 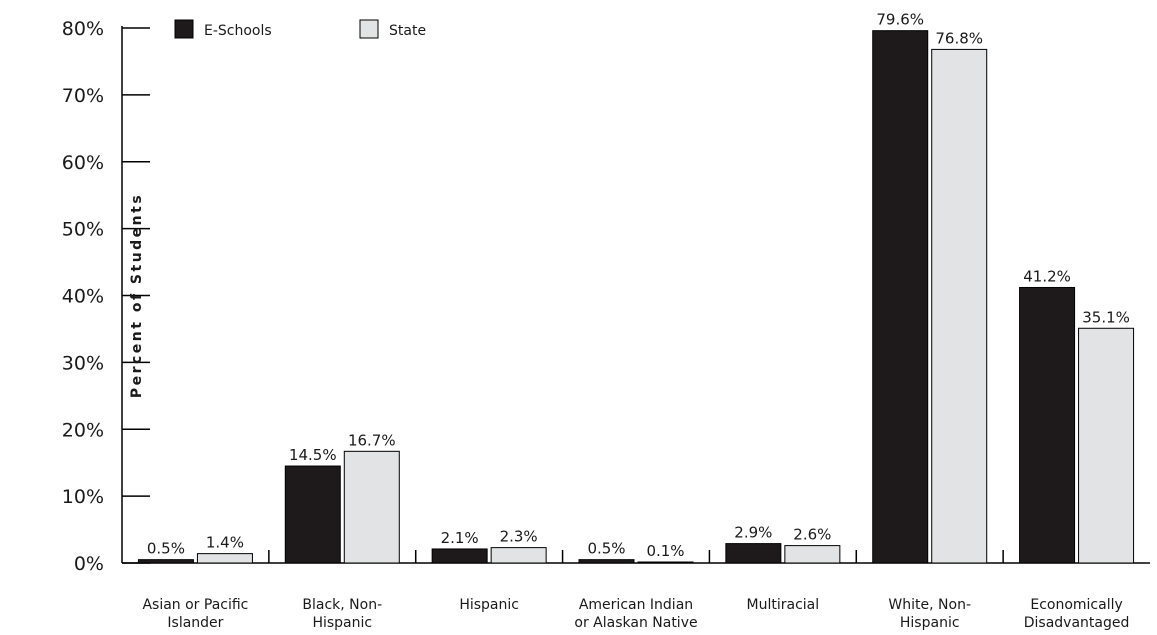 I want to click on legend-label: State, so click(x=407, y=31).